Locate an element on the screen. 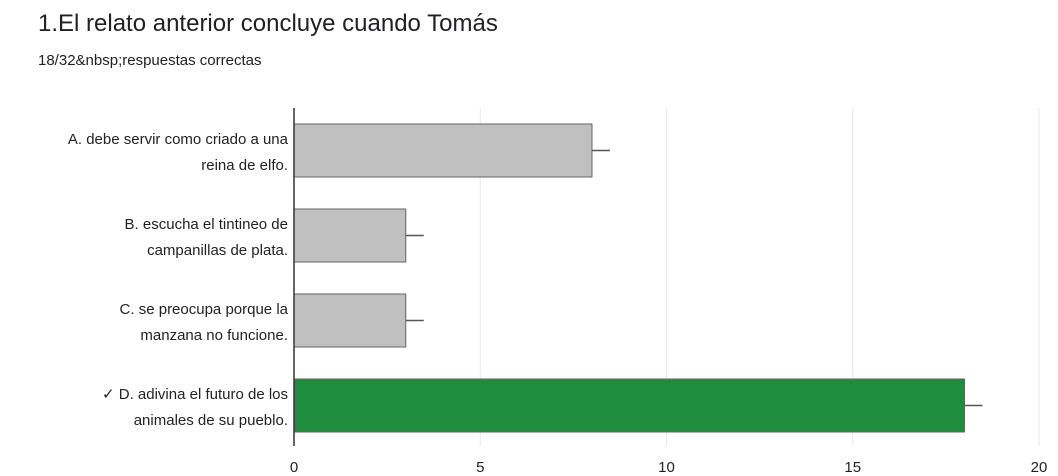 The width and height of the screenshot is (1058, 476). x-tick-label: 20 is located at coordinates (1039, 467).